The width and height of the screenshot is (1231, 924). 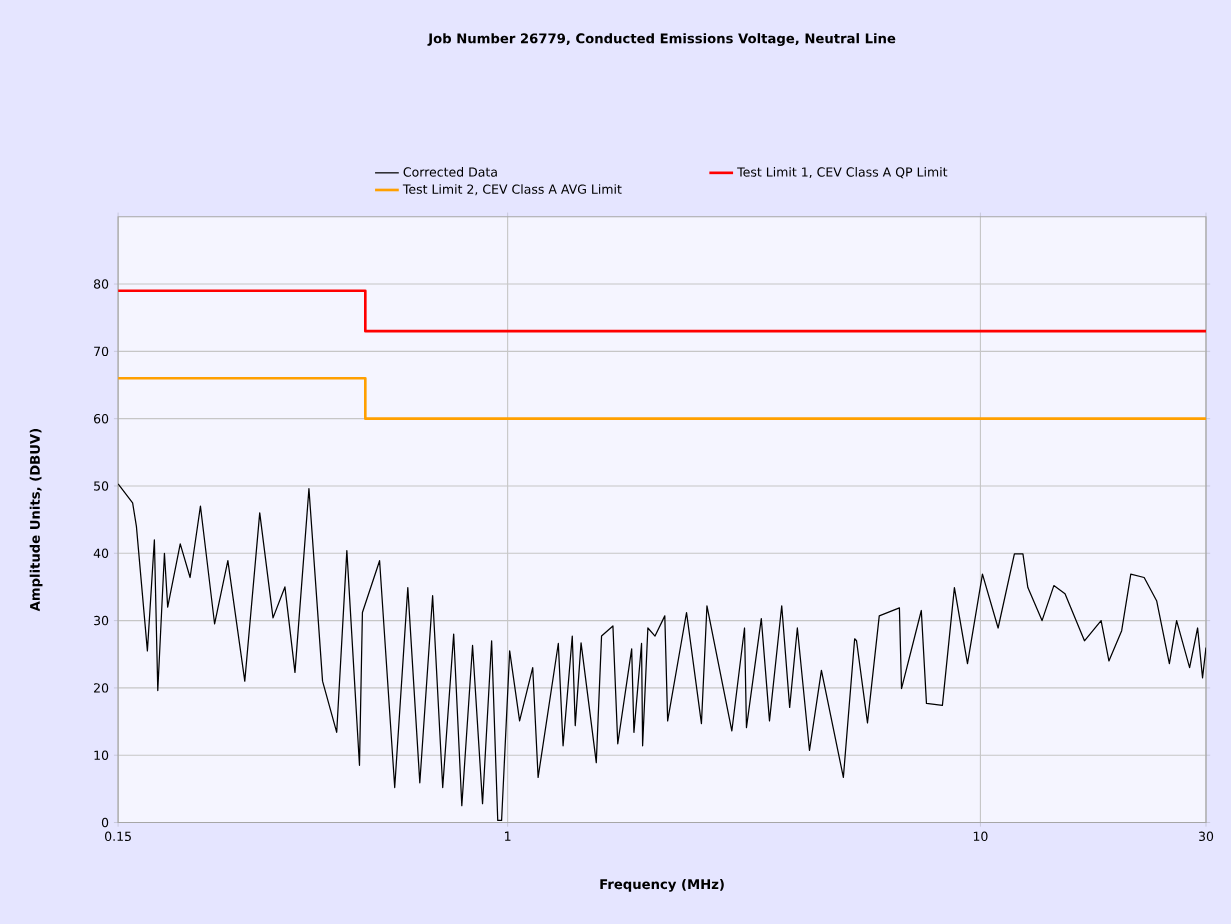 What do you see at coordinates (101, 486) in the screenshot?
I see `y-tick-label: 50` at bounding box center [101, 486].